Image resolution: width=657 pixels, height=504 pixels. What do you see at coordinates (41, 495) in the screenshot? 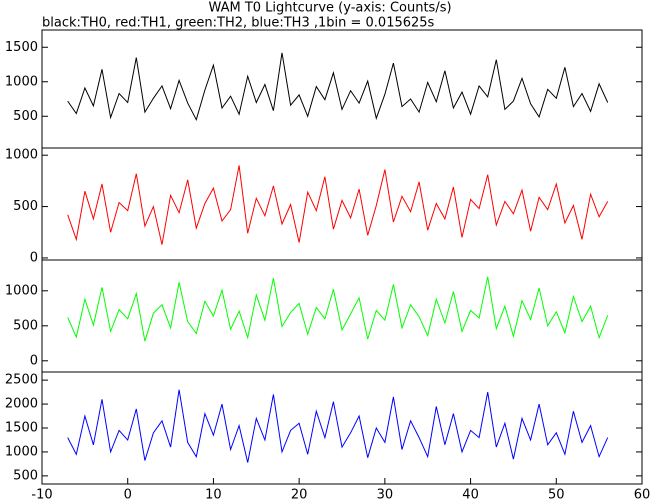
I see `x-tick-label: -10` at bounding box center [41, 495].